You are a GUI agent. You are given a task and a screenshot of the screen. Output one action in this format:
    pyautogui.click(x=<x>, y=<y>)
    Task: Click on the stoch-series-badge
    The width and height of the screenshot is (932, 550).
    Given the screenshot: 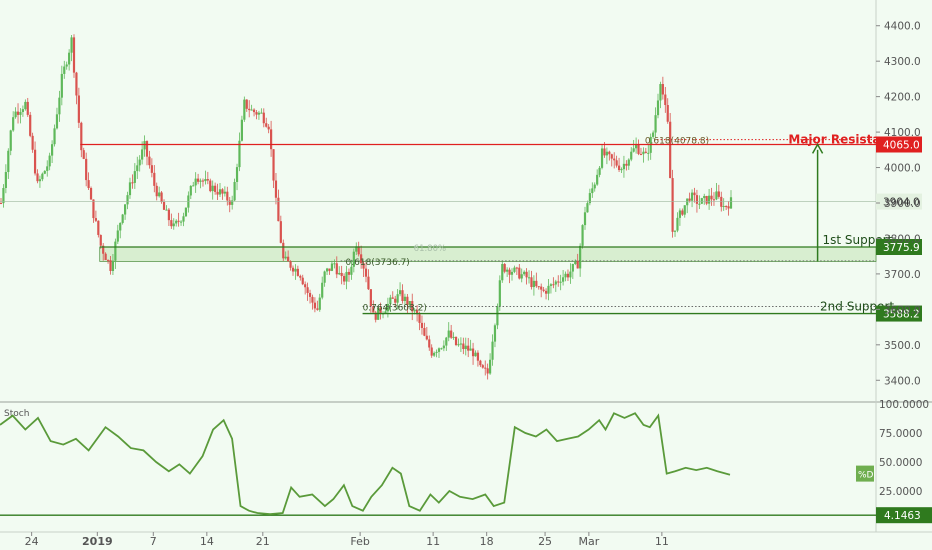 What is the action you would take?
    pyautogui.click(x=865, y=473)
    